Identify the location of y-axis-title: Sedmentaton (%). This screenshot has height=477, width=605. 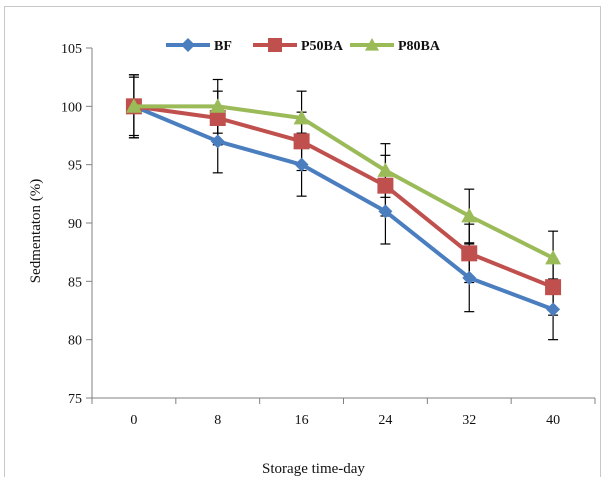
(36, 231).